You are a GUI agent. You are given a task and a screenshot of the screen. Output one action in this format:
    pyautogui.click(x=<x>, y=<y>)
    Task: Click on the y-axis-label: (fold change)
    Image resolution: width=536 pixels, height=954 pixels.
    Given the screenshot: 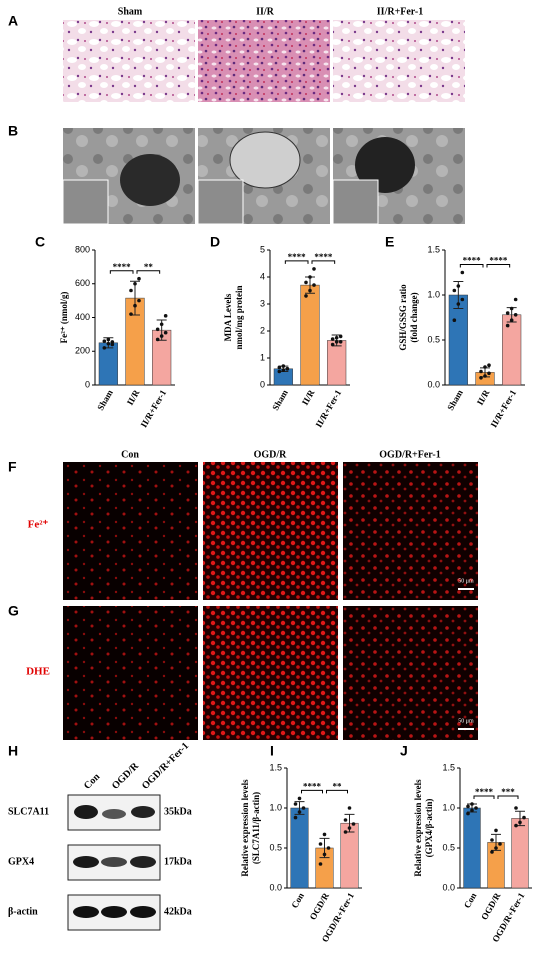 What is the action you would take?
    pyautogui.click(x=414, y=317)
    